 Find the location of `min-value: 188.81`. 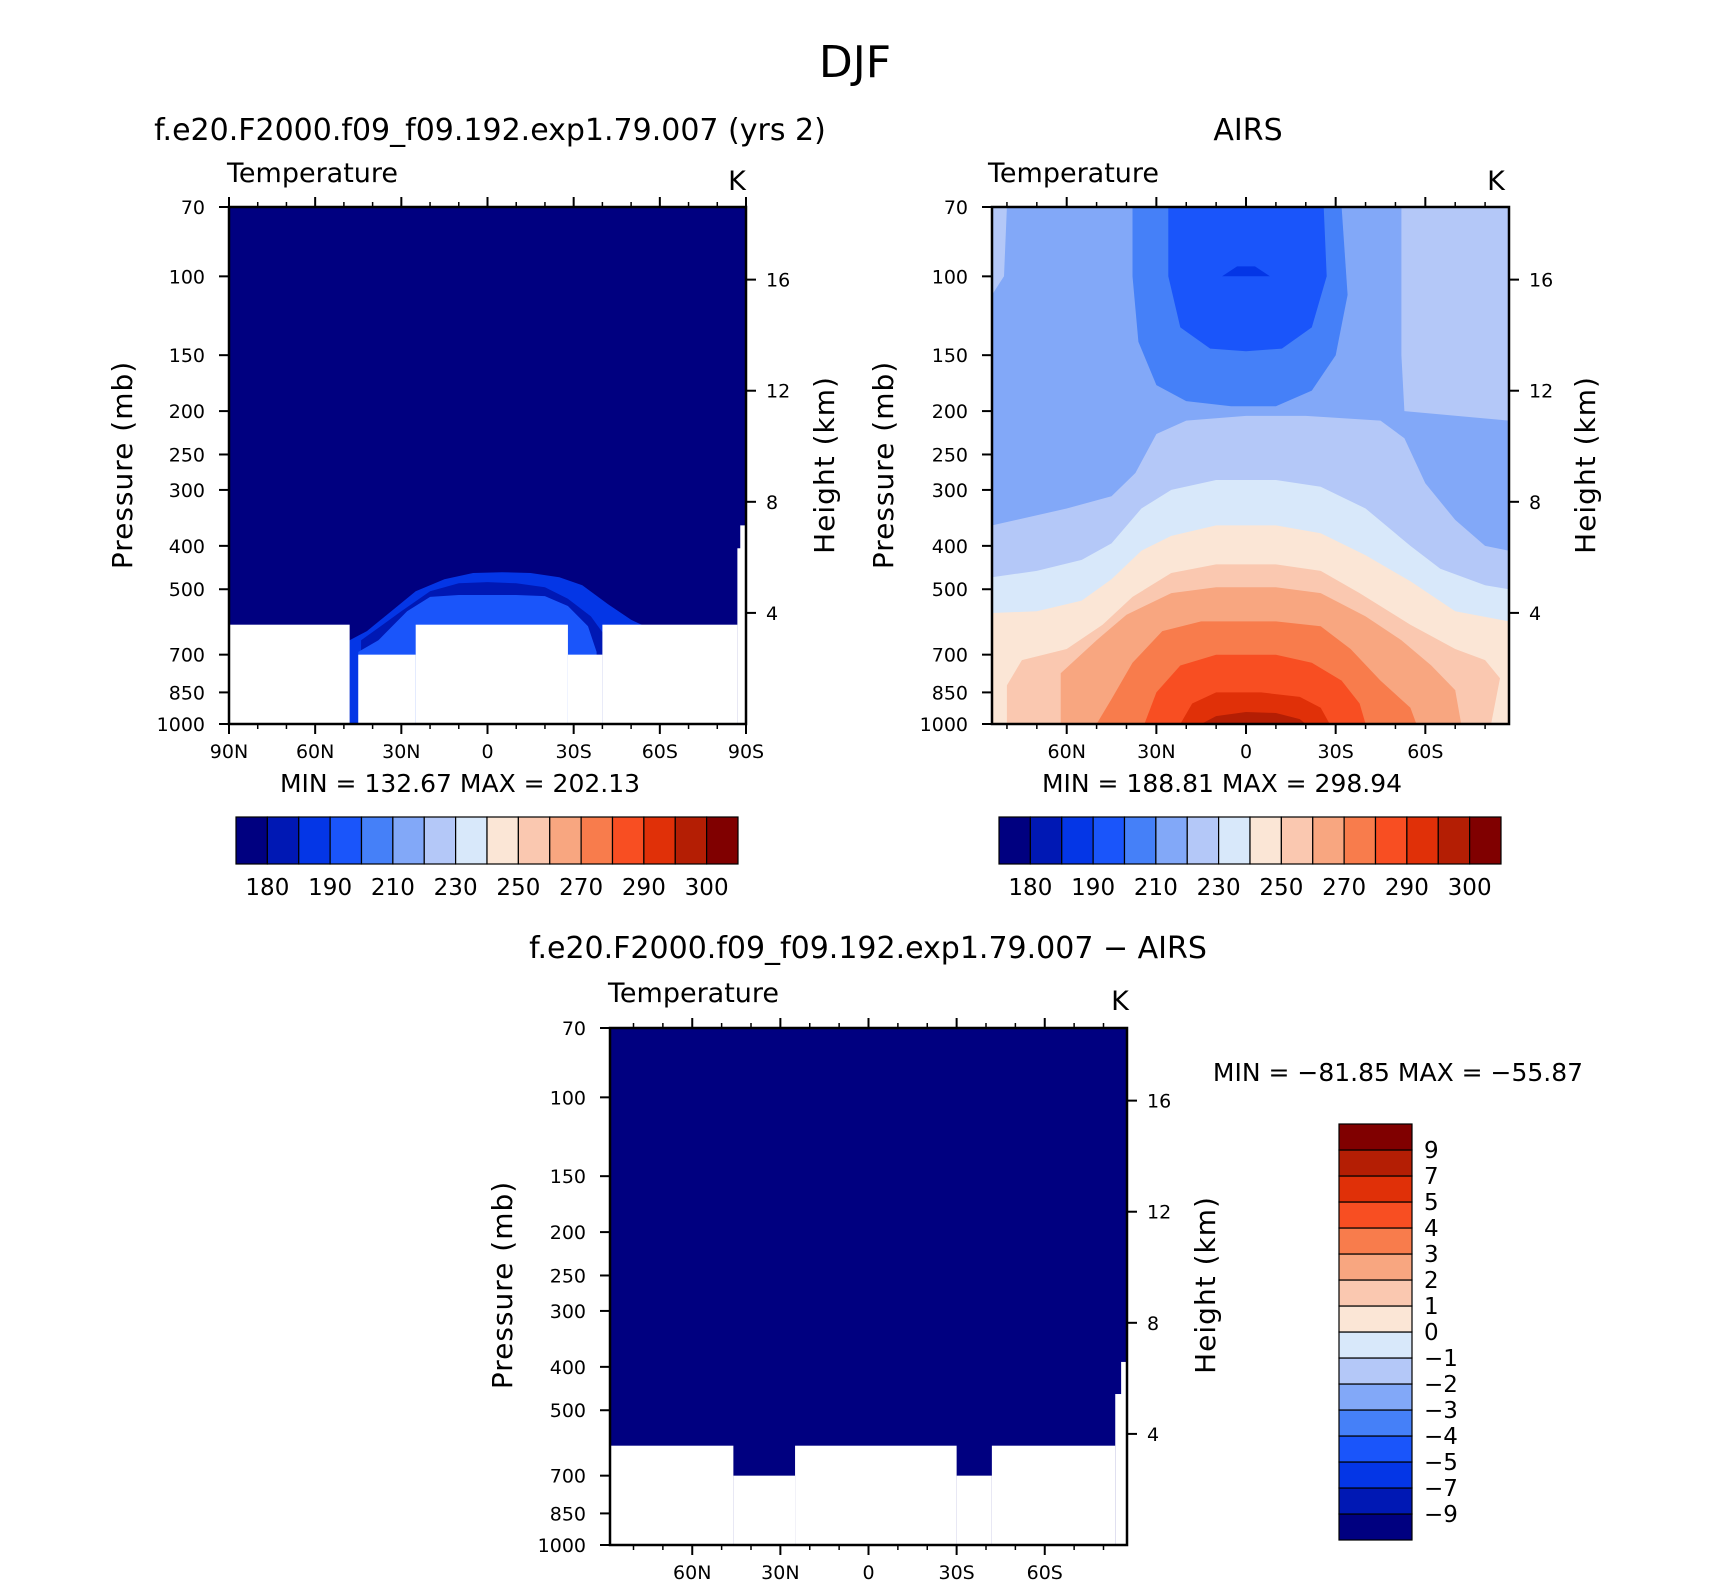

min-value: 188.81 is located at coordinates (1169, 783).